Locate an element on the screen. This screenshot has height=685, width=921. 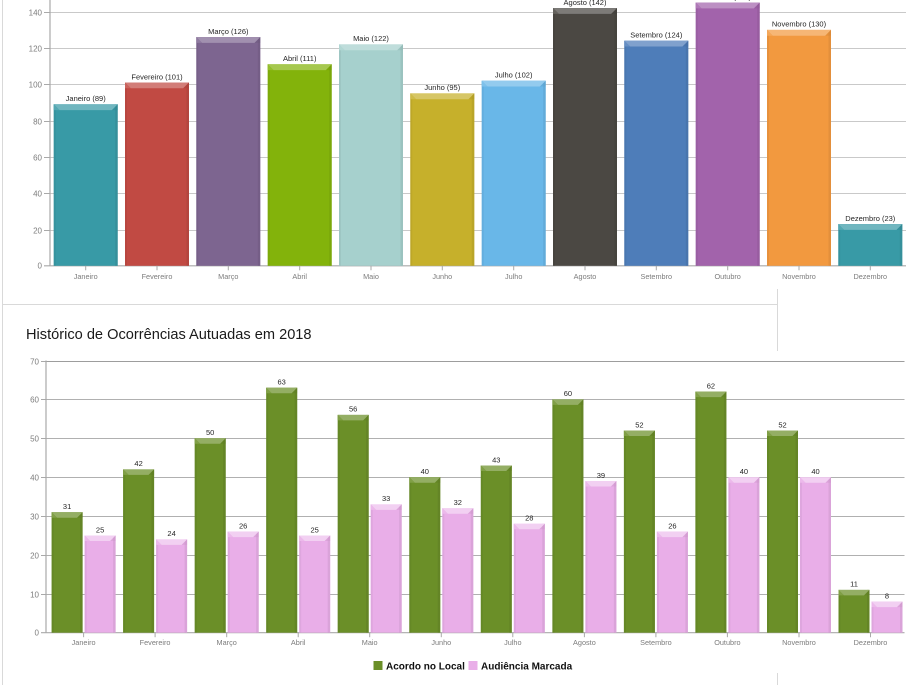
svg-text: 42 is located at coordinates (138, 463).